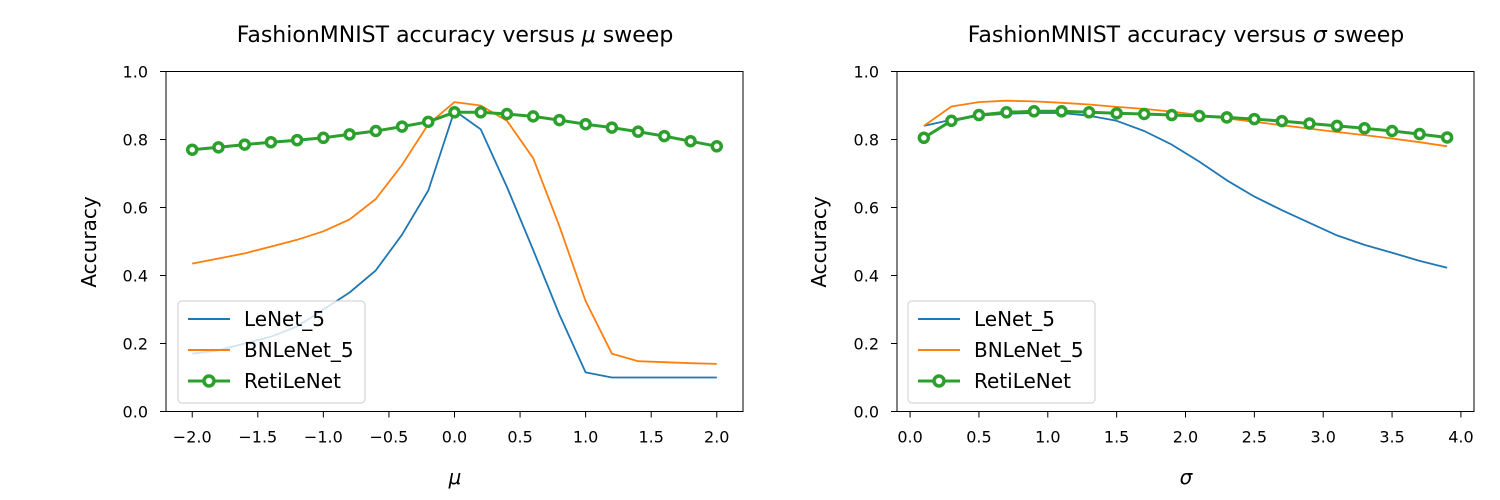 This screenshot has height=500, width=1500. I want to click on x-tick-label: 3.0, so click(1322, 437).